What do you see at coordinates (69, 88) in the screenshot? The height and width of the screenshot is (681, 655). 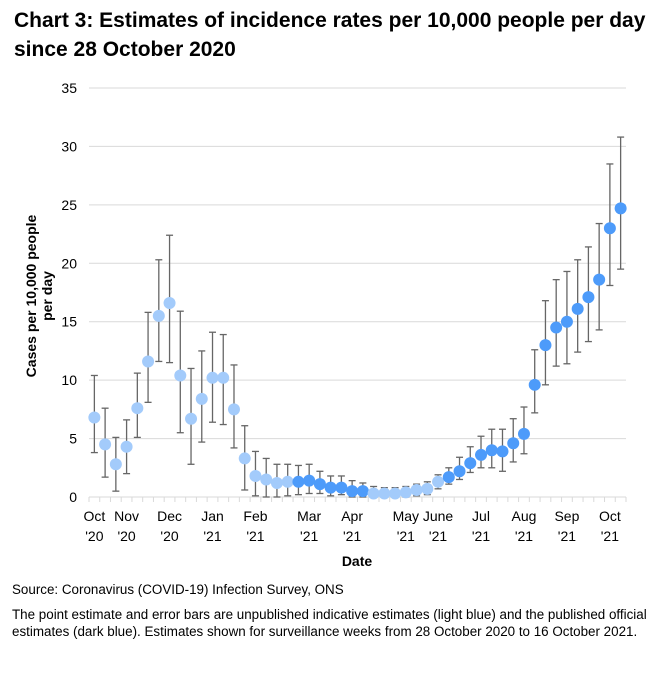 I see `y-tick-label: 35` at bounding box center [69, 88].